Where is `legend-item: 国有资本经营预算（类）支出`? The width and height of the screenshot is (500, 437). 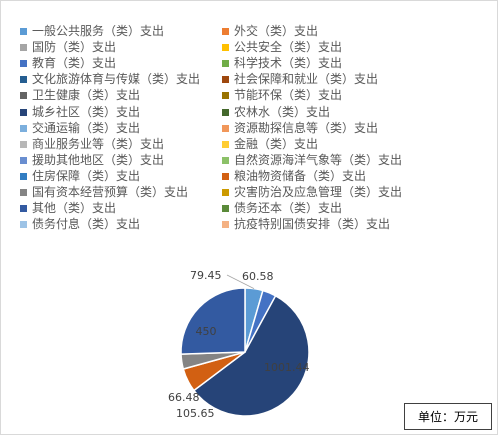
legend-item: 国有资本经营预算（类）支出 is located at coordinates (104, 192).